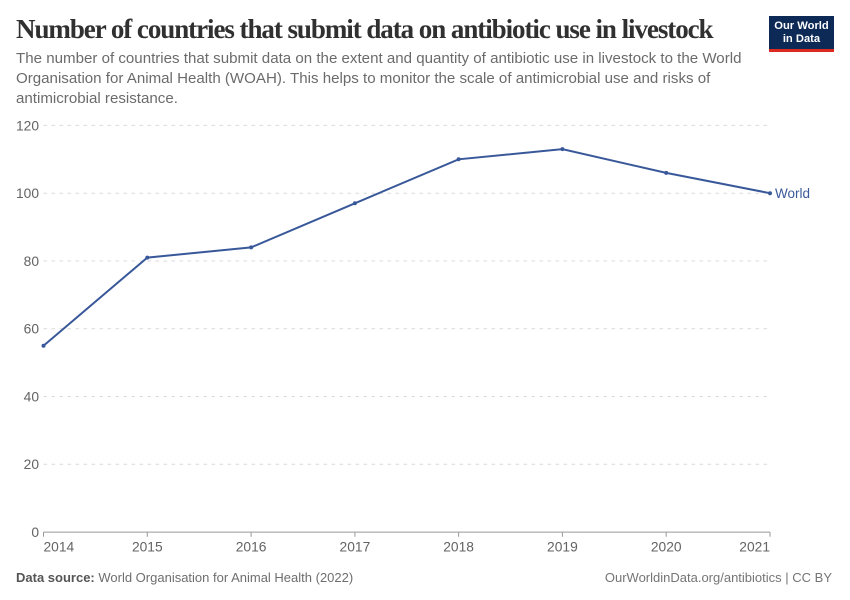  Describe the element at coordinates (32, 464) in the screenshot. I see `svg-text: 20` at that location.